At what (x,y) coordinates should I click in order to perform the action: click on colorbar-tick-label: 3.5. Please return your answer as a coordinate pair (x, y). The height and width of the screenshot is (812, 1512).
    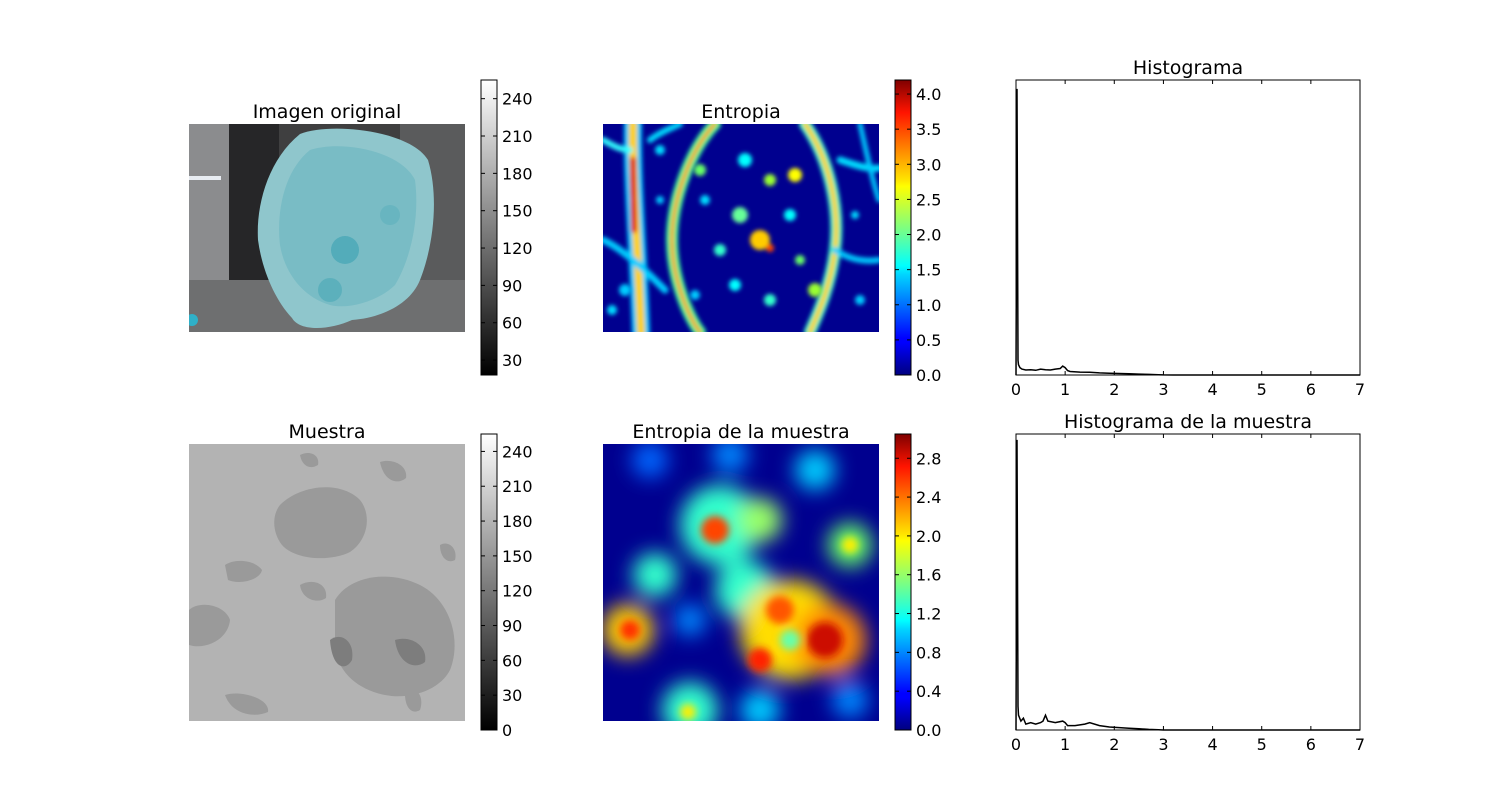
    Looking at the image, I should click on (928, 129).